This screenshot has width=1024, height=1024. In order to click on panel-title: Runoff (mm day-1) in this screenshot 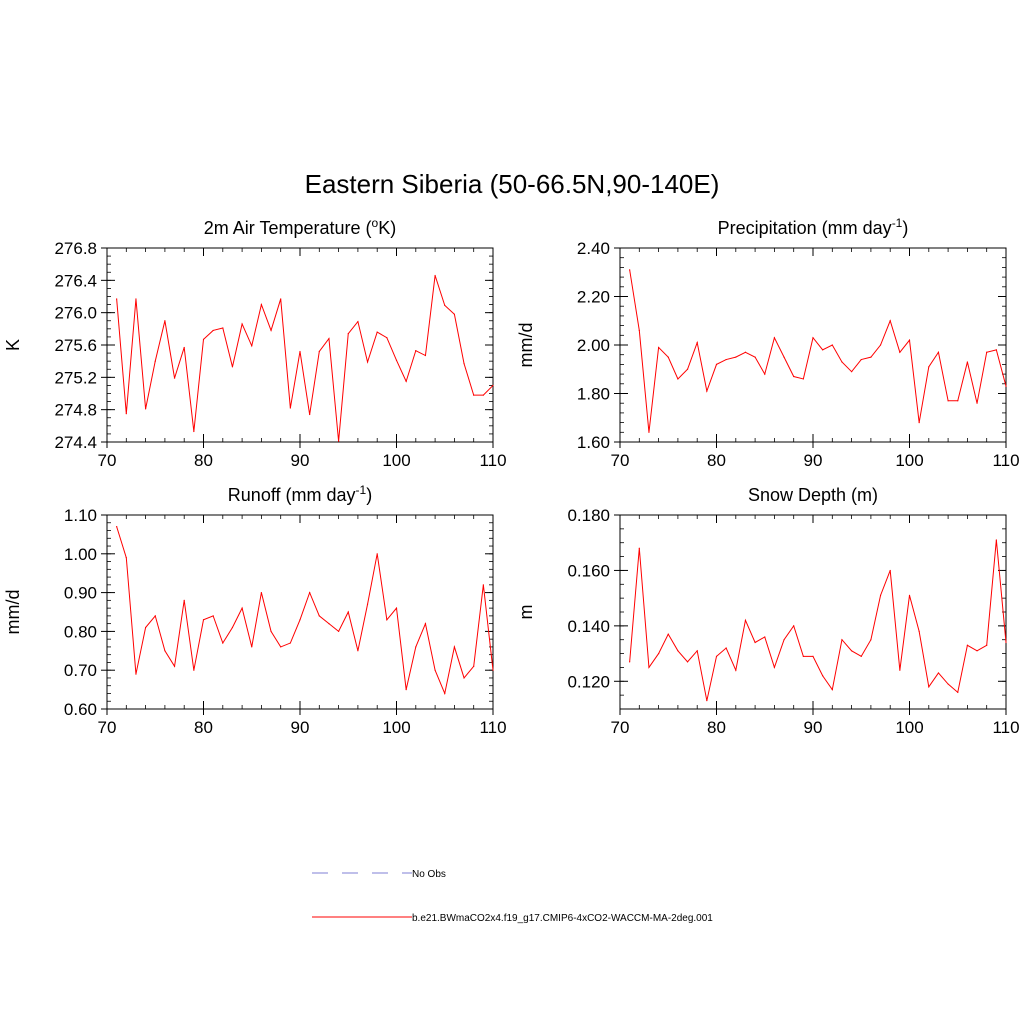, I will do `click(300, 494)`.